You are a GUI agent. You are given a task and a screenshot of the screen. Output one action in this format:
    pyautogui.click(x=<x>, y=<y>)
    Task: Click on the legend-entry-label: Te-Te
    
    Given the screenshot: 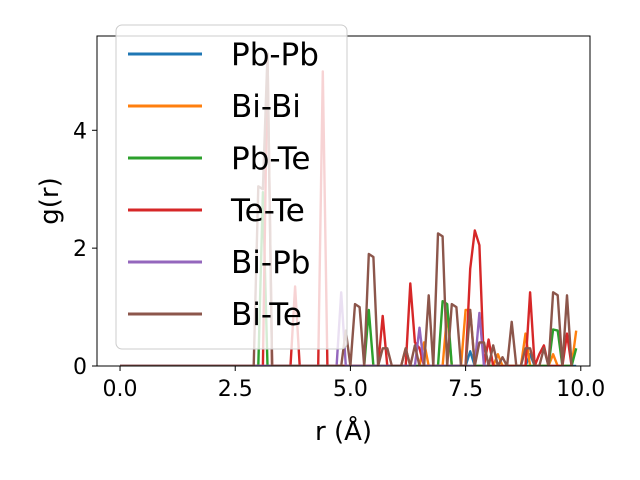 What is the action you would take?
    pyautogui.click(x=267, y=211)
    